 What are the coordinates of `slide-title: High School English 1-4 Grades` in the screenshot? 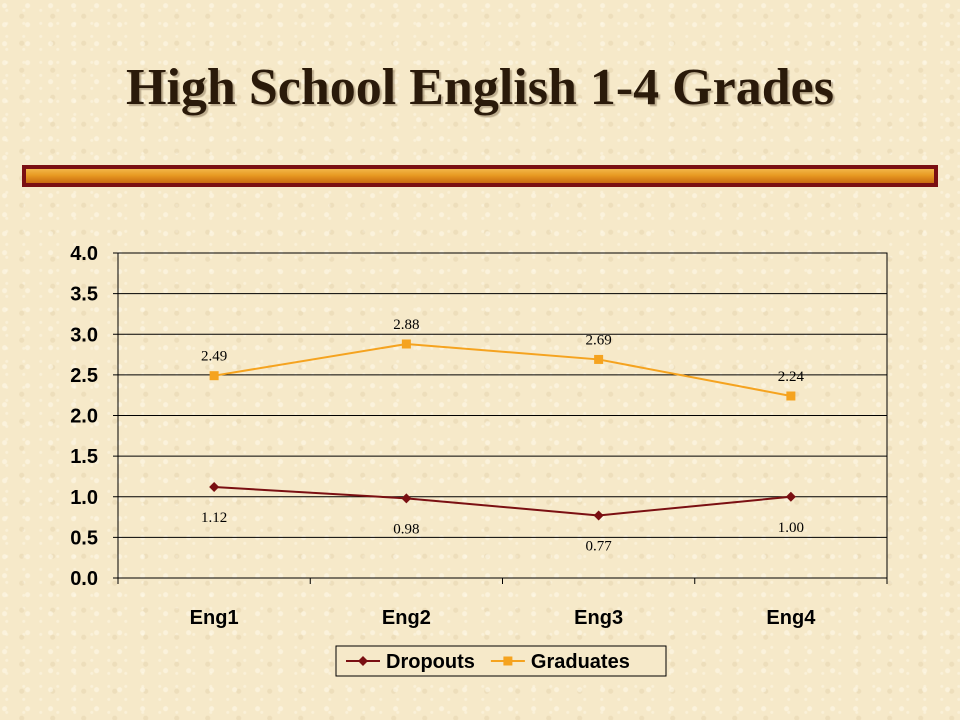 It's located at (480, 87).